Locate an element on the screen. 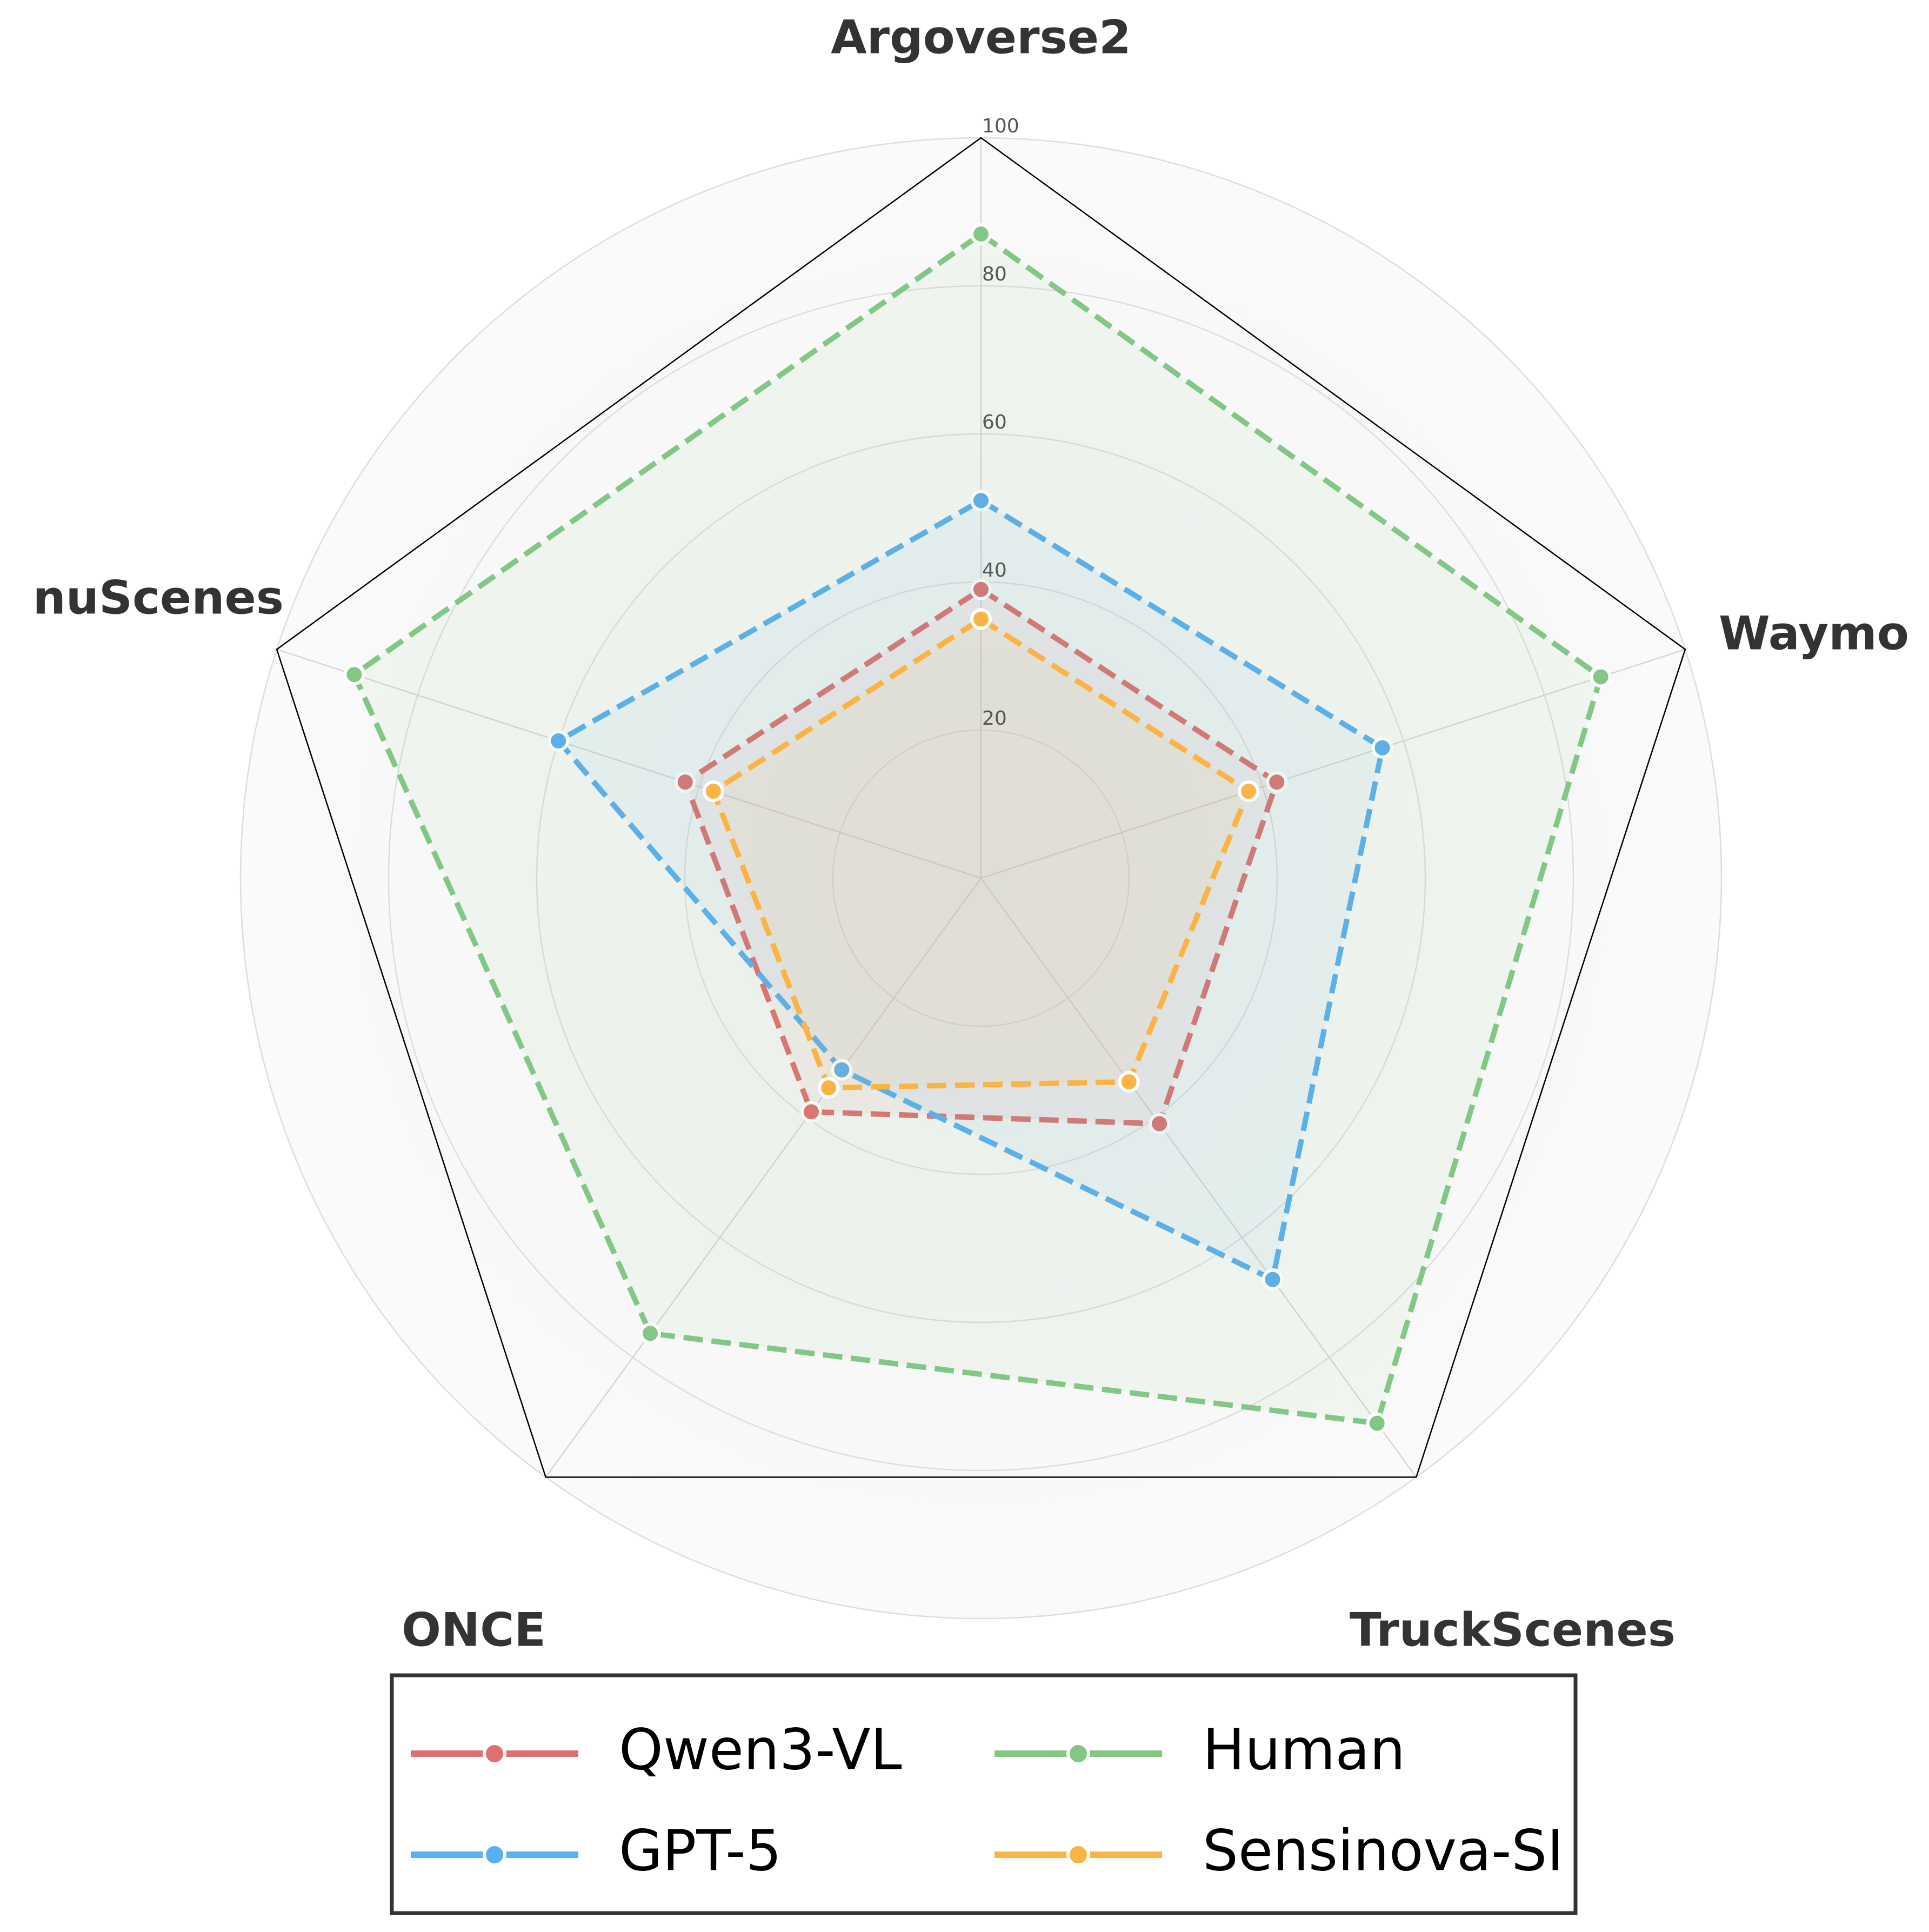 The image size is (1929, 1932). legend-item-sensinova-si: Sensinova-SI is located at coordinates (1279, 1850).